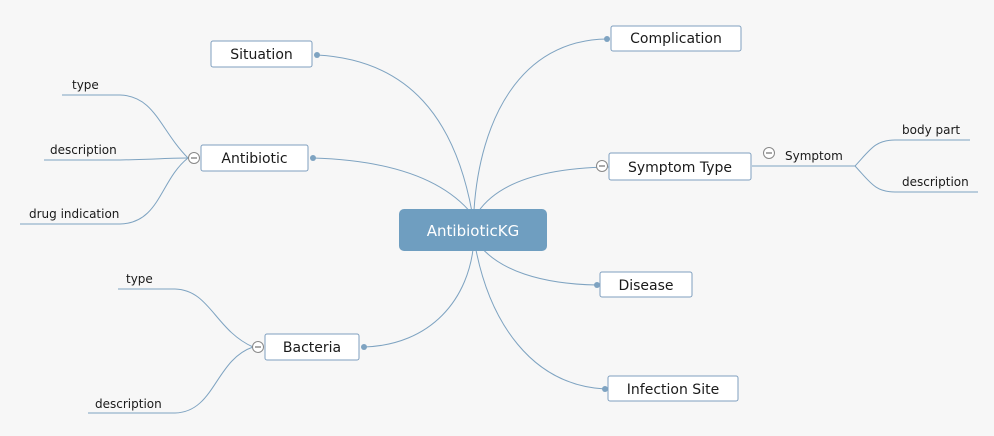 The width and height of the screenshot is (994, 436). I want to click on topic-bacteria-label: Bacteria, so click(312, 348).